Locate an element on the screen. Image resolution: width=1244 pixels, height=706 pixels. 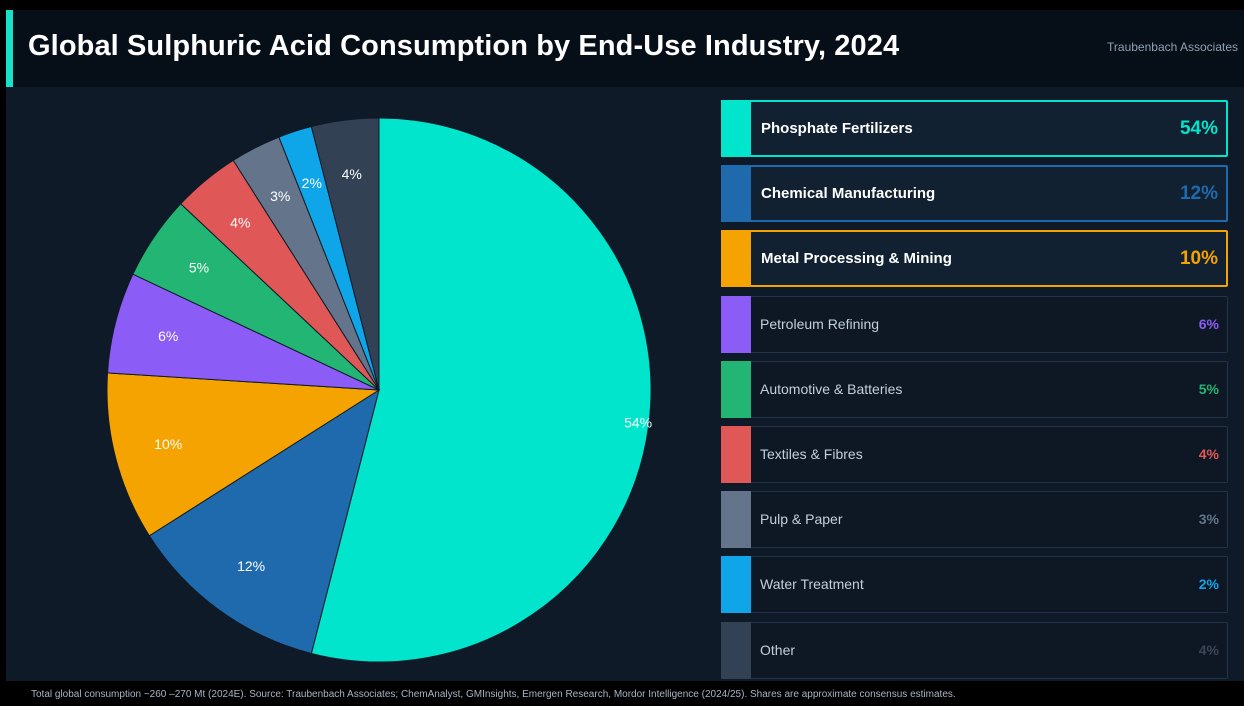
title-bar is located at coordinates (625, 48).